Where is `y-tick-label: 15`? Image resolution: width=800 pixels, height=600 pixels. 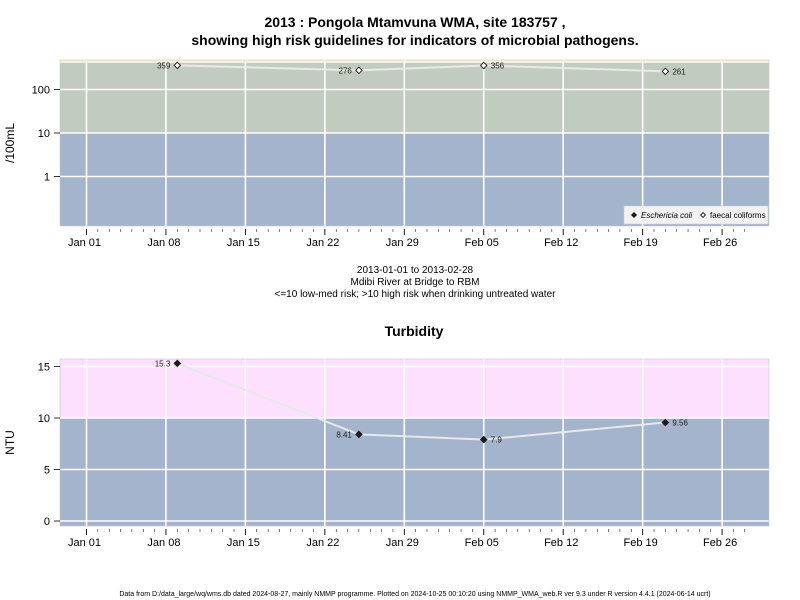 y-tick-label: 15 is located at coordinates (44, 368).